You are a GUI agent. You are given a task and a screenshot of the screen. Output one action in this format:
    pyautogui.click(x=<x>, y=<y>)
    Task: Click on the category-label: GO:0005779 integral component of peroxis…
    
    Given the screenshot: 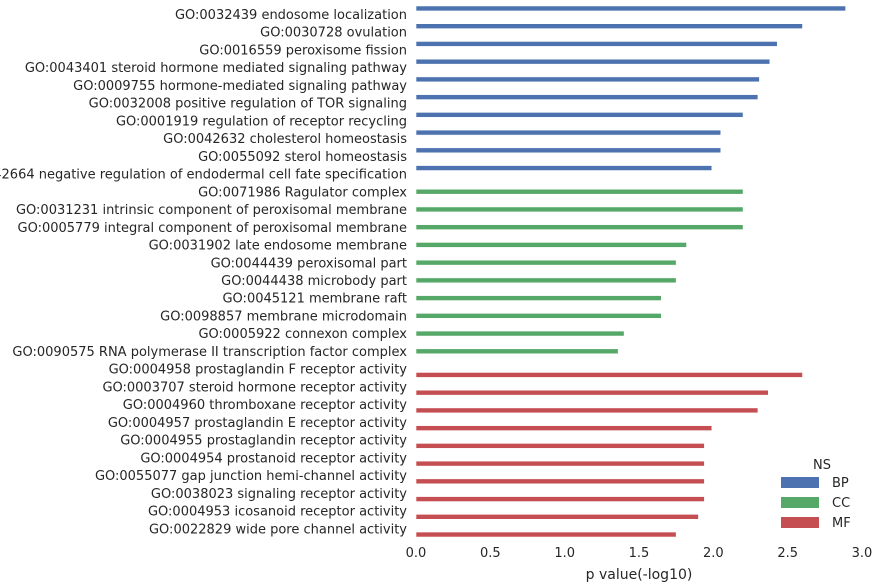 What is the action you would take?
    pyautogui.click(x=212, y=228)
    